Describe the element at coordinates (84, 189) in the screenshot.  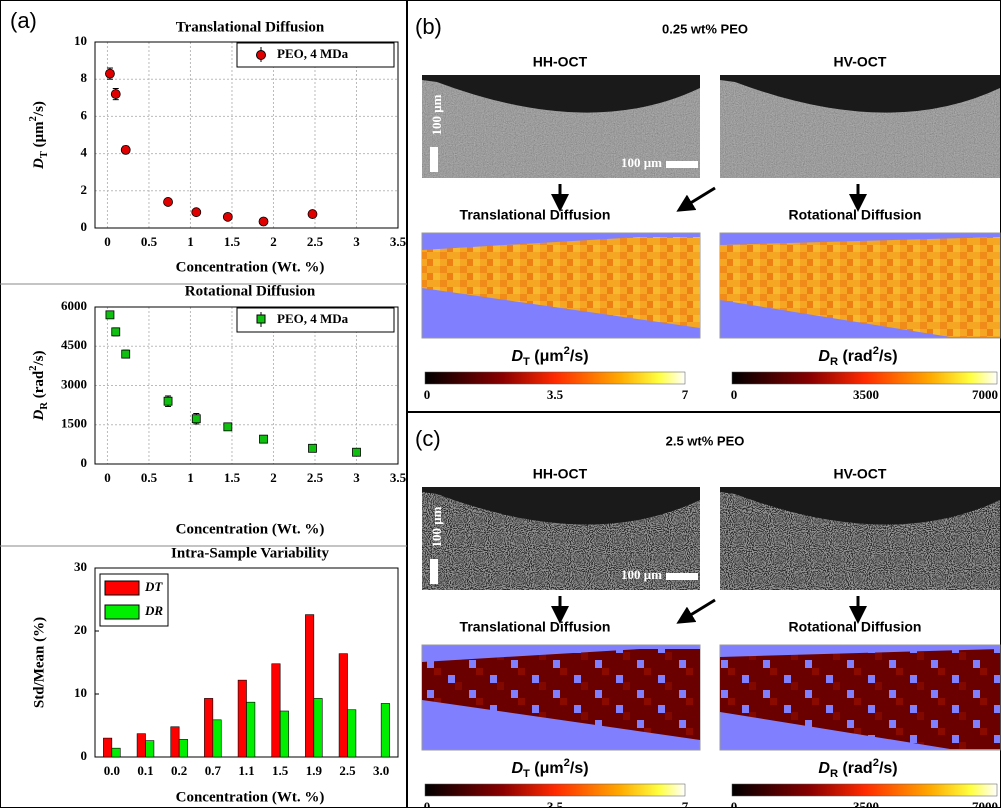
I see `y-tick-label: 2` at that location.